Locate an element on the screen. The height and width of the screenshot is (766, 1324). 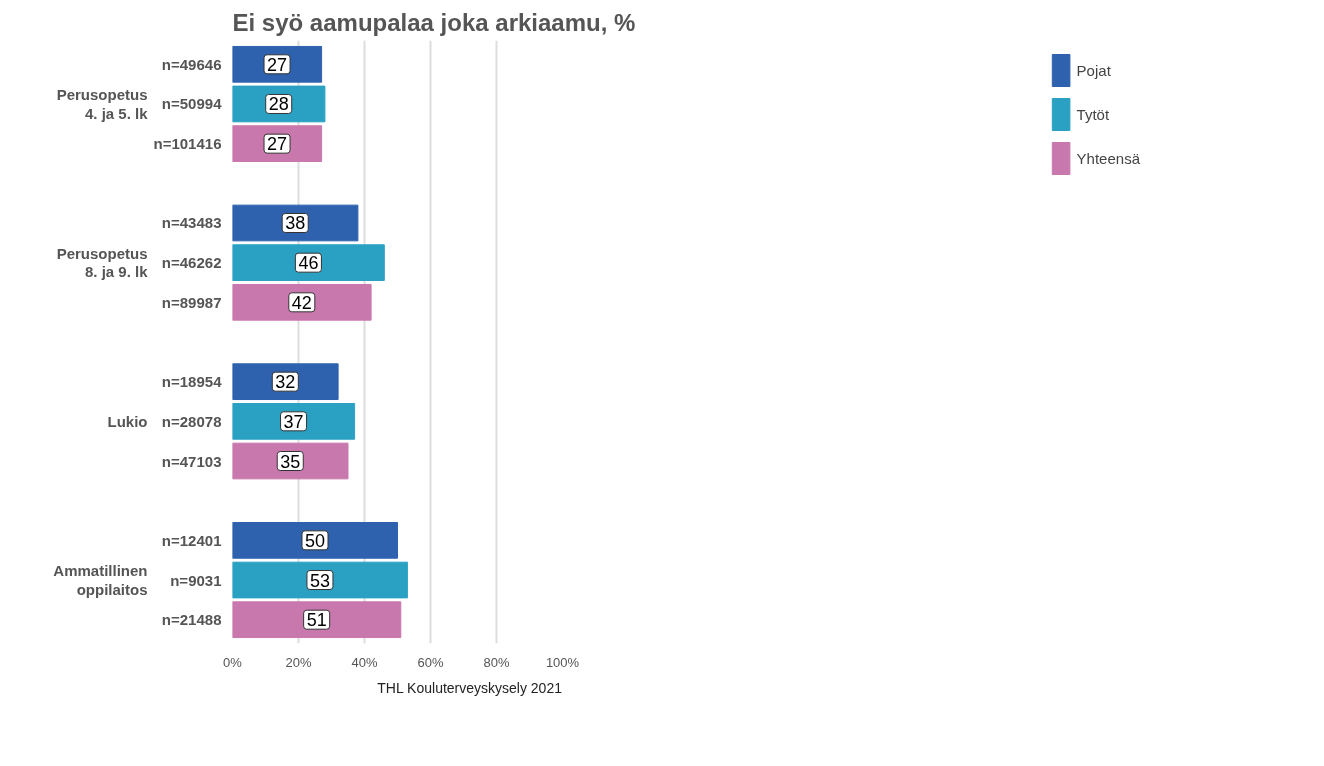
y-tick-label: n=9031 is located at coordinates (196, 580).